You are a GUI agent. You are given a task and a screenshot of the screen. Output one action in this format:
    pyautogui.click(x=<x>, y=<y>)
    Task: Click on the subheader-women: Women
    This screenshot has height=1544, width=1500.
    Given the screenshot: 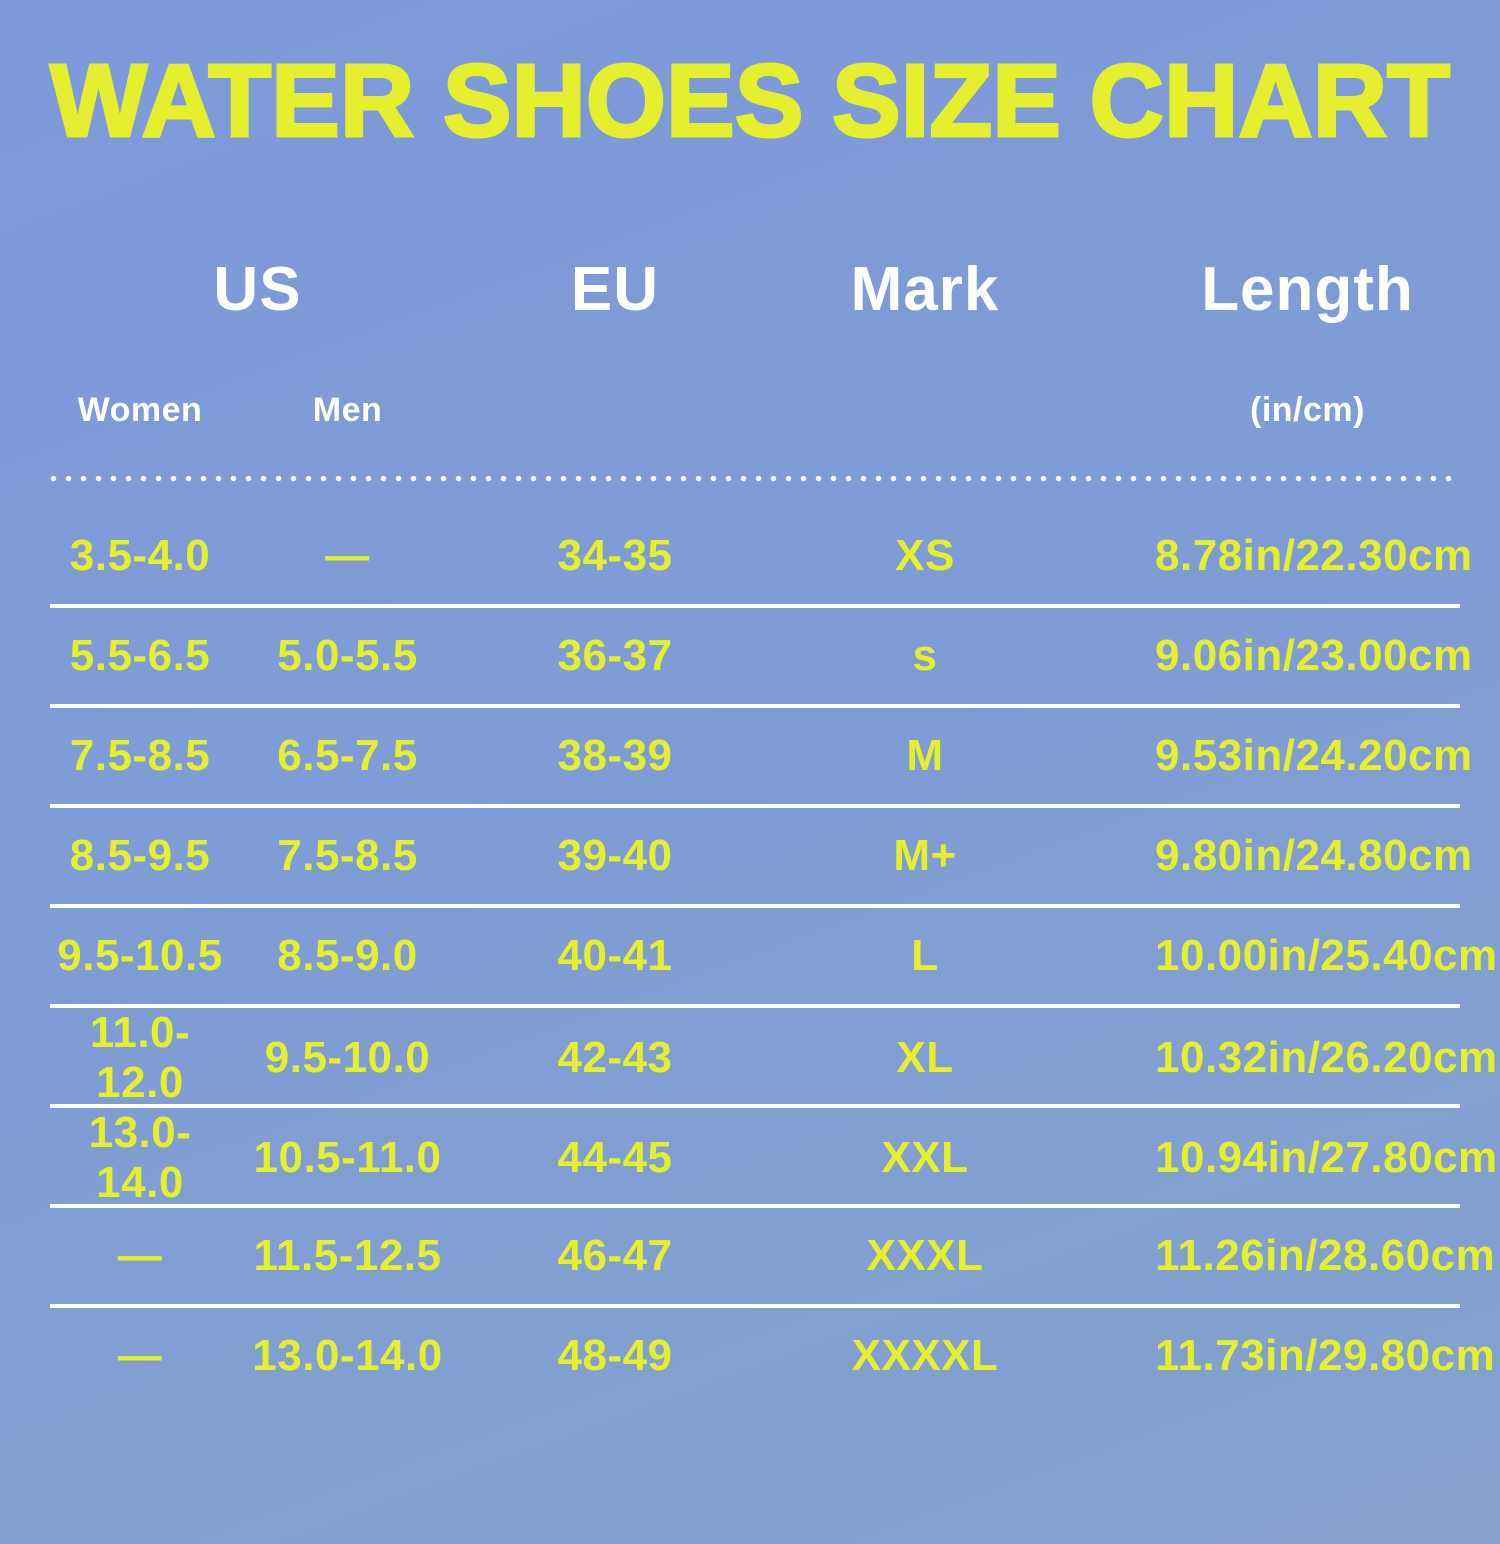 What is the action you would take?
    pyautogui.click(x=140, y=409)
    